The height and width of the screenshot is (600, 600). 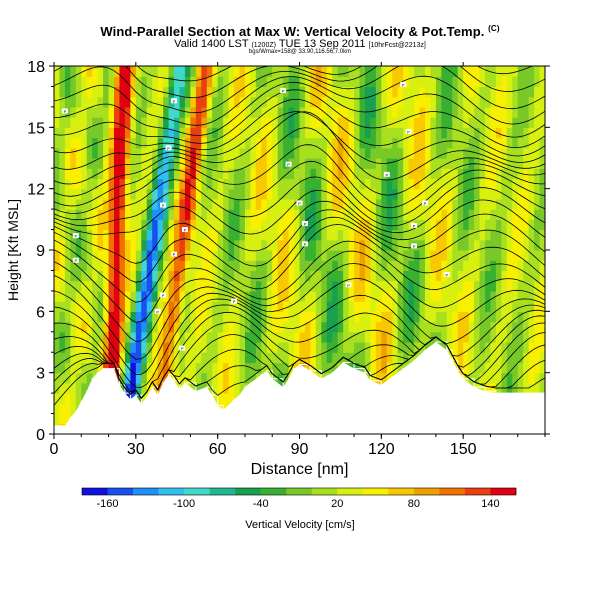 What do you see at coordinates (64, 111) in the screenshot?
I see `isentrope-label-box` at bounding box center [64, 111].